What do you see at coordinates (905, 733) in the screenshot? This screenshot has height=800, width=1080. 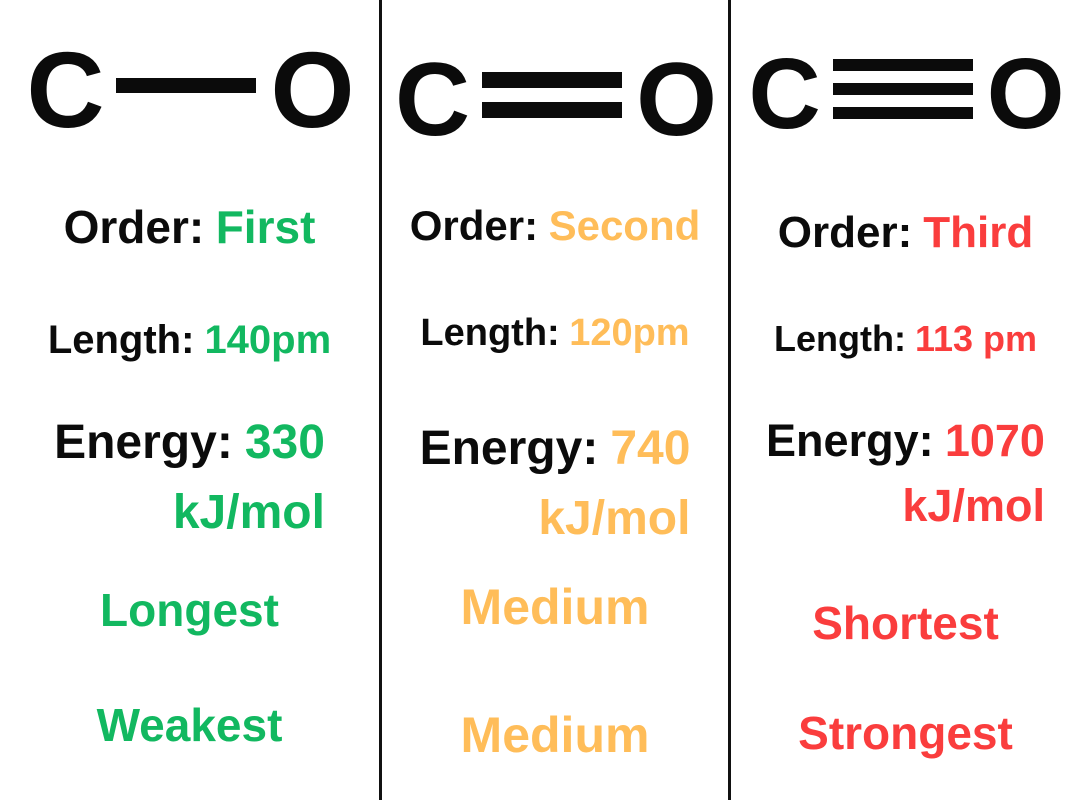 I see `strength-note: Strongest` at bounding box center [905, 733].